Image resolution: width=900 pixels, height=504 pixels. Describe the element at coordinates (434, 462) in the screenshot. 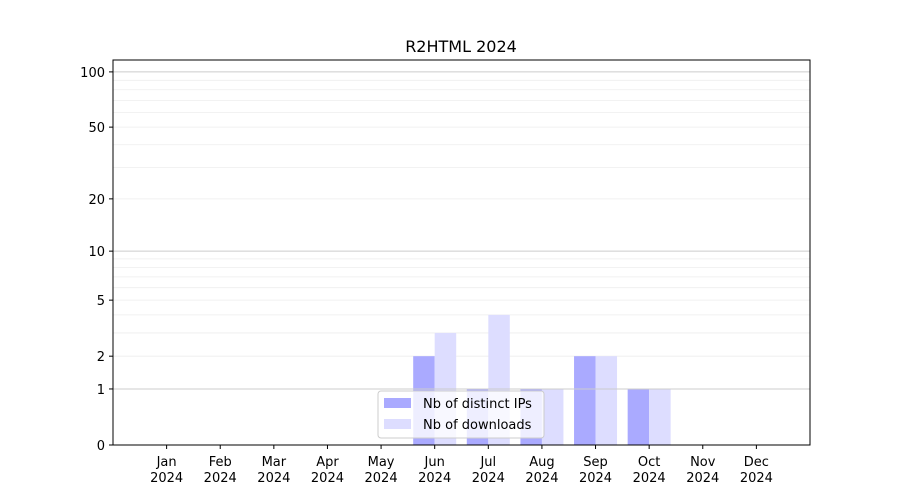

I see `x-tick-label: Jun` at that location.